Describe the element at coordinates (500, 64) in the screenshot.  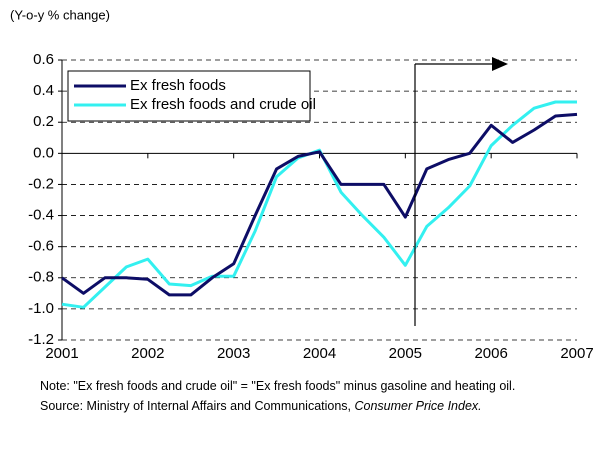
I see `arrow-head` at that location.